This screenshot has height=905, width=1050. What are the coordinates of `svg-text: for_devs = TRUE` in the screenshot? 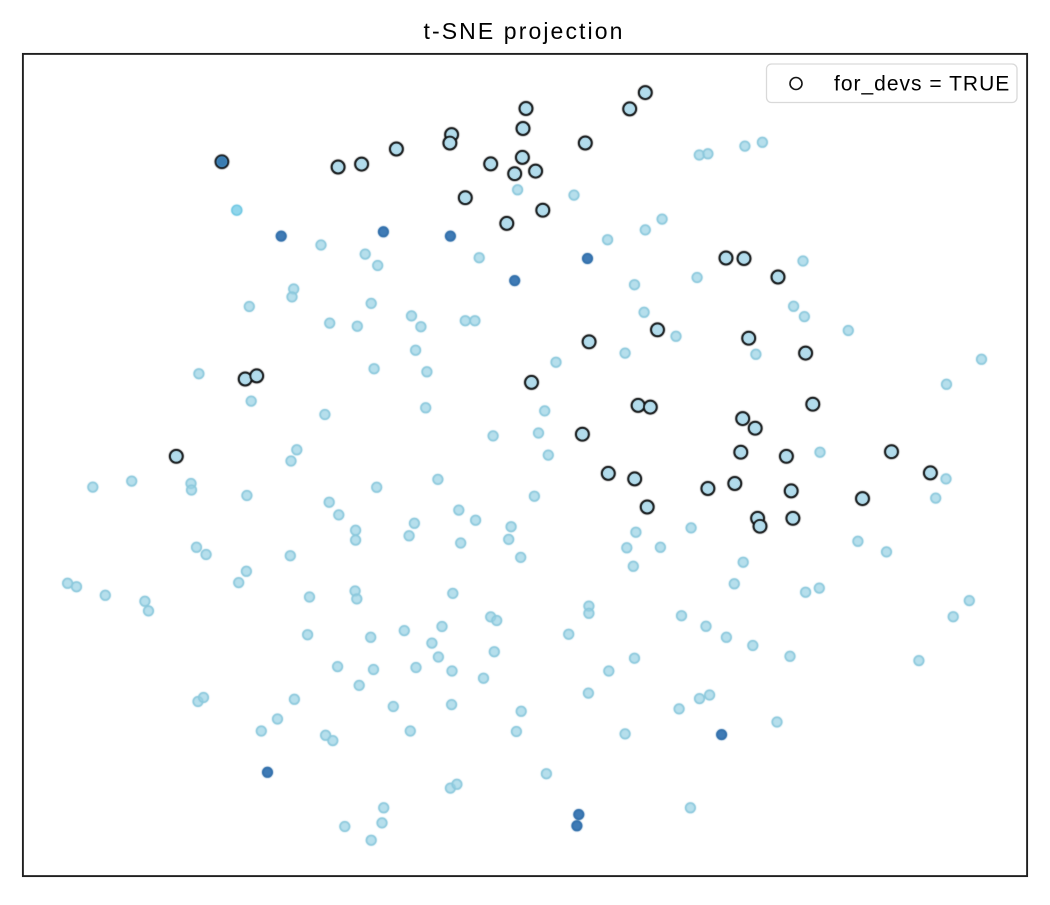 It's located at (922, 84).